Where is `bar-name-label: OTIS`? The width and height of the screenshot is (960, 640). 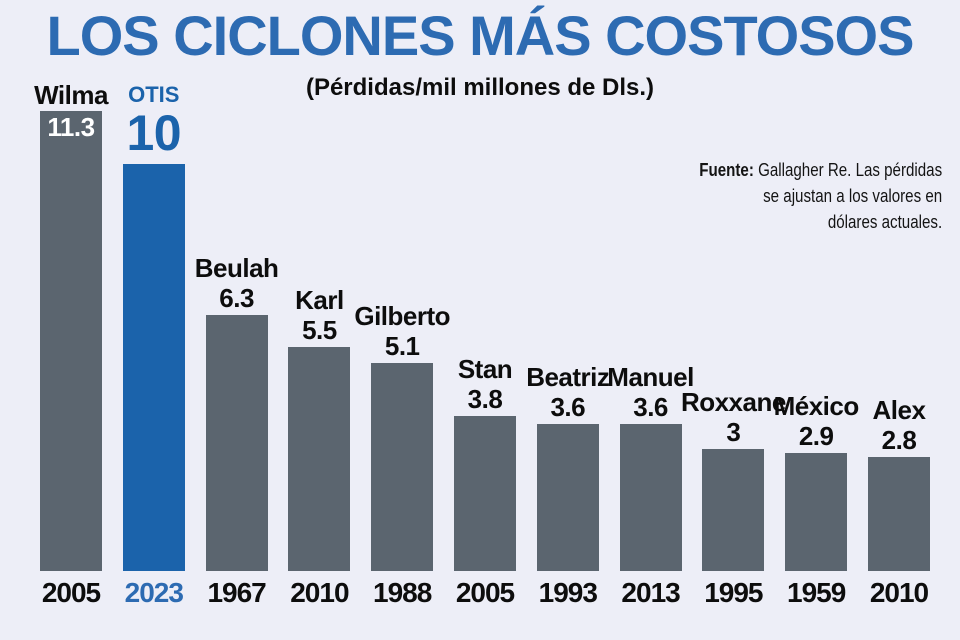
bar-name-label: OTIS is located at coordinates (154, 95).